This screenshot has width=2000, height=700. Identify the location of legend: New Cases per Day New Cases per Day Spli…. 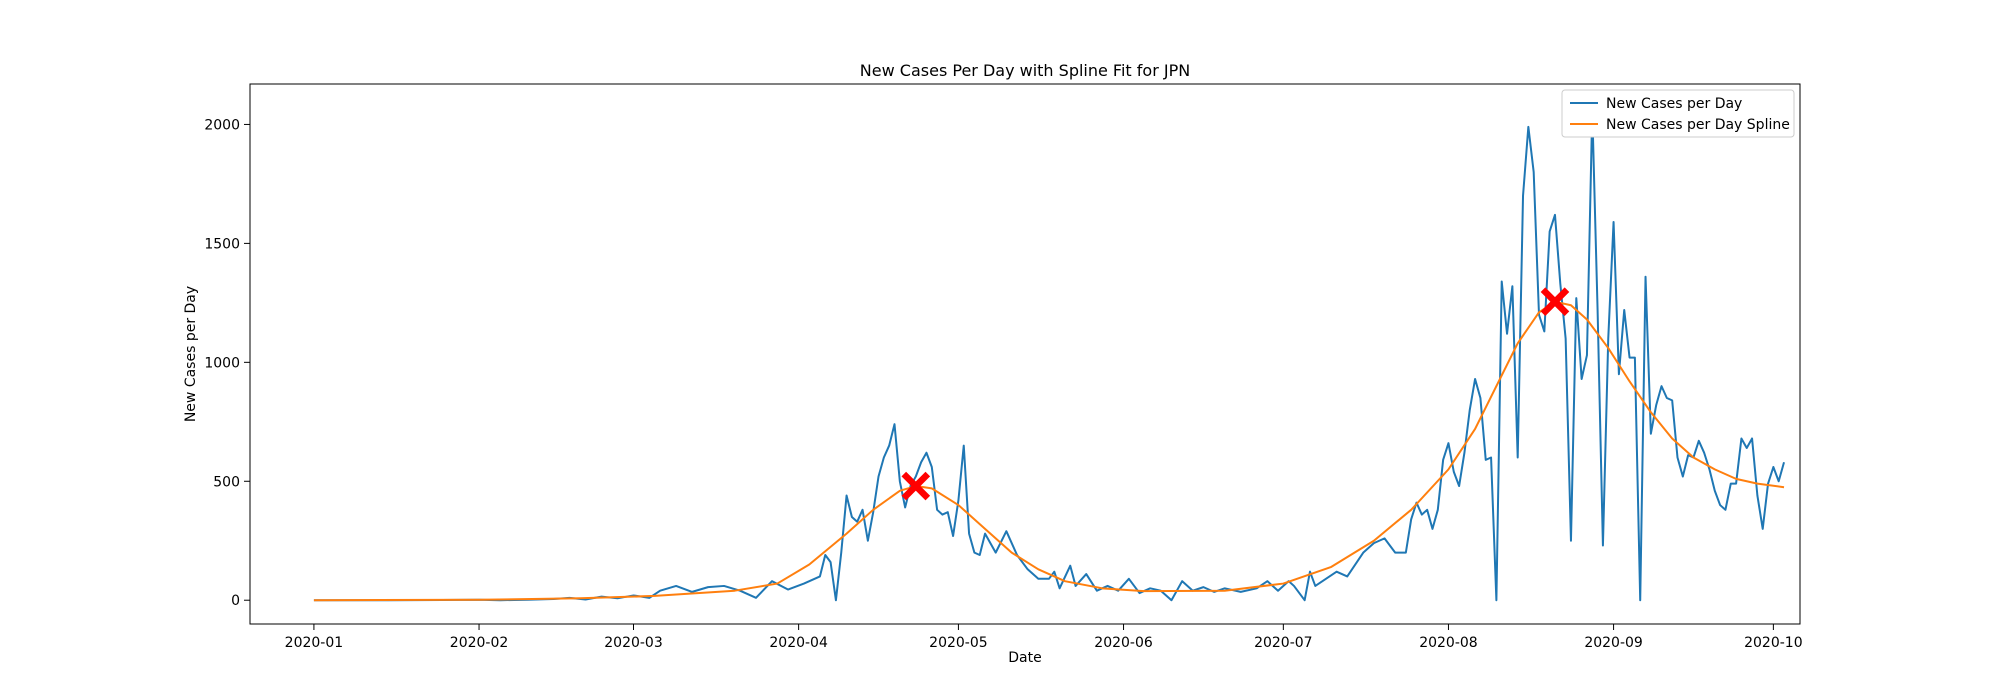
(1678, 113).